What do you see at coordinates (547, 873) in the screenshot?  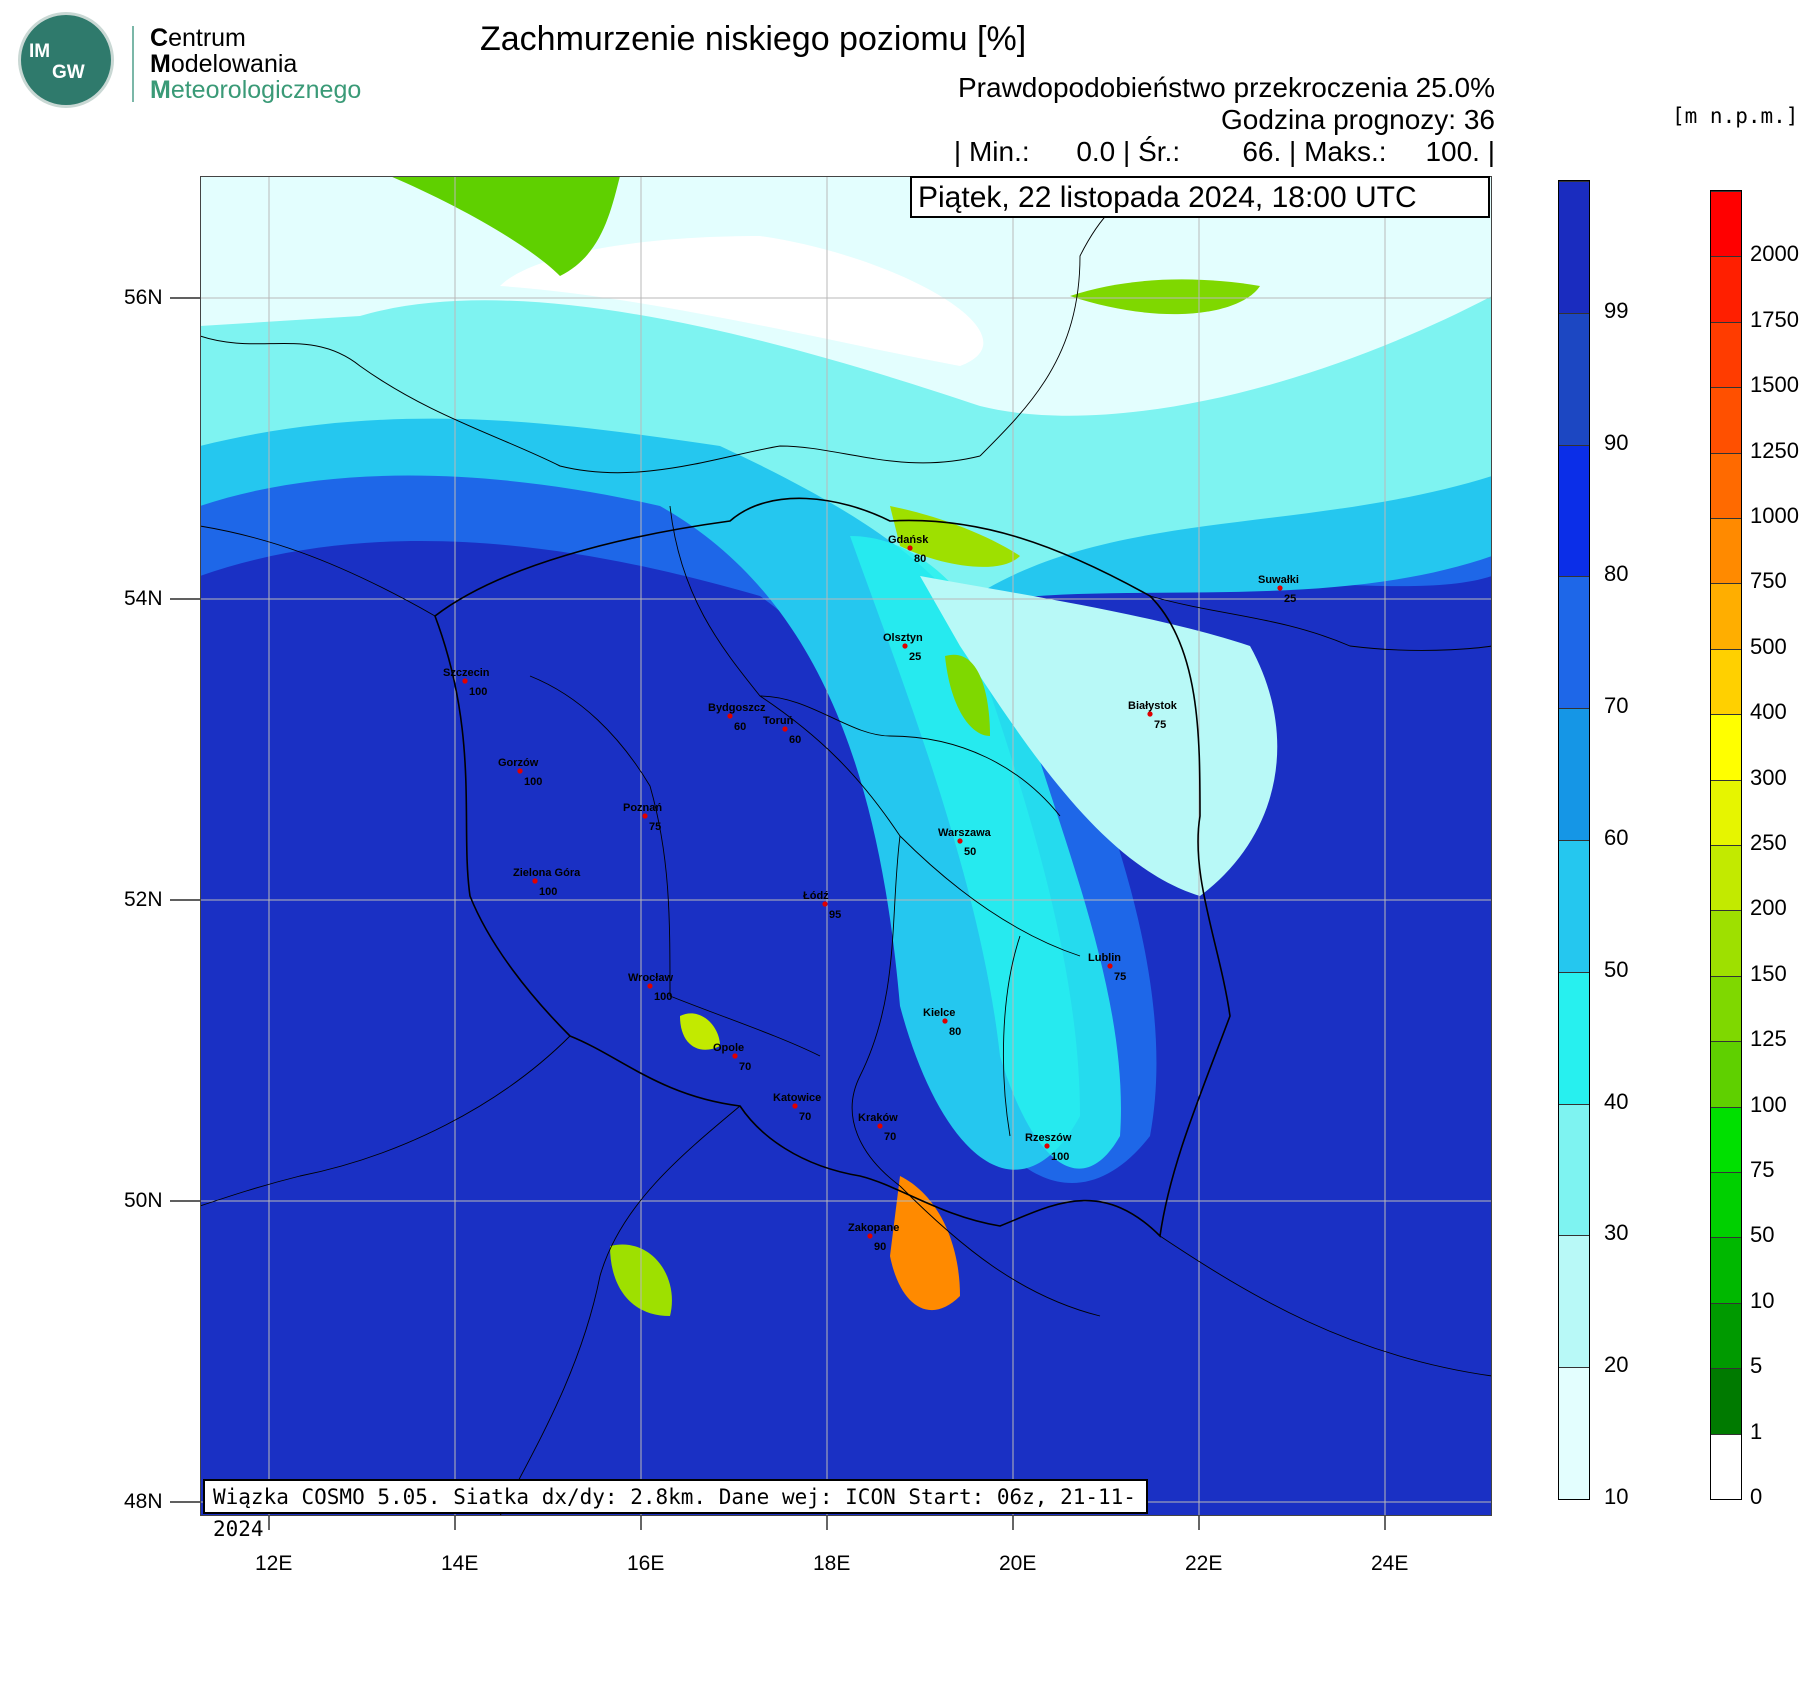 I see `city-name: Zielona Góra` at bounding box center [547, 873].